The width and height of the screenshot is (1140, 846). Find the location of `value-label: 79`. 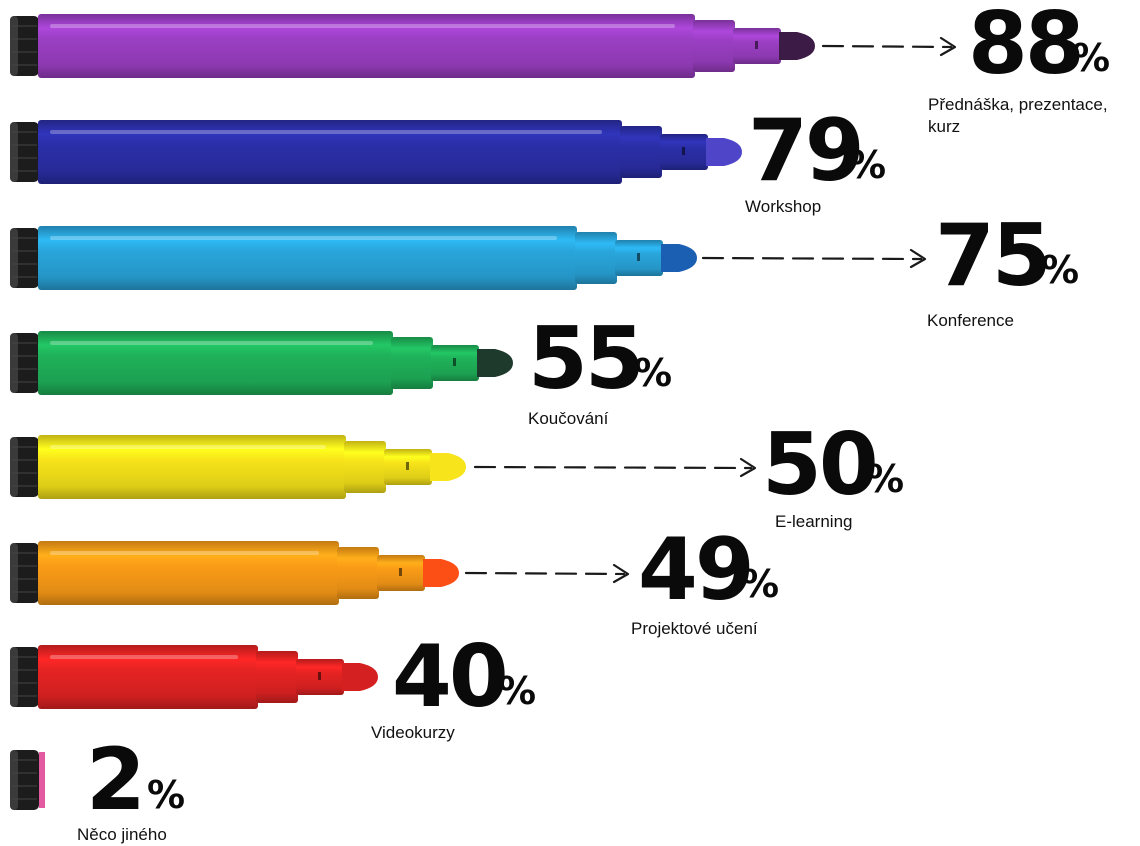

value-label: 79 is located at coordinates (805, 151).